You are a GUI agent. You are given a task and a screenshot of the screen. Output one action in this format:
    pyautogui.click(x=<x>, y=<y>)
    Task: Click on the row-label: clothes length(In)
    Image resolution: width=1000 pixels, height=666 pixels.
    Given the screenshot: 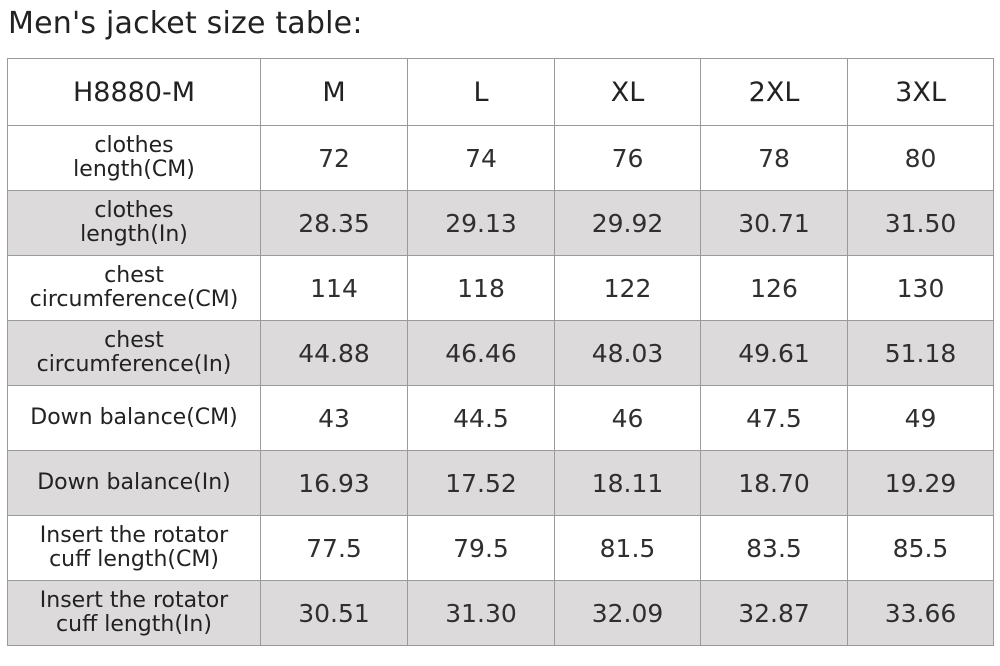 What is the action you would take?
    pyautogui.click(x=134, y=223)
    